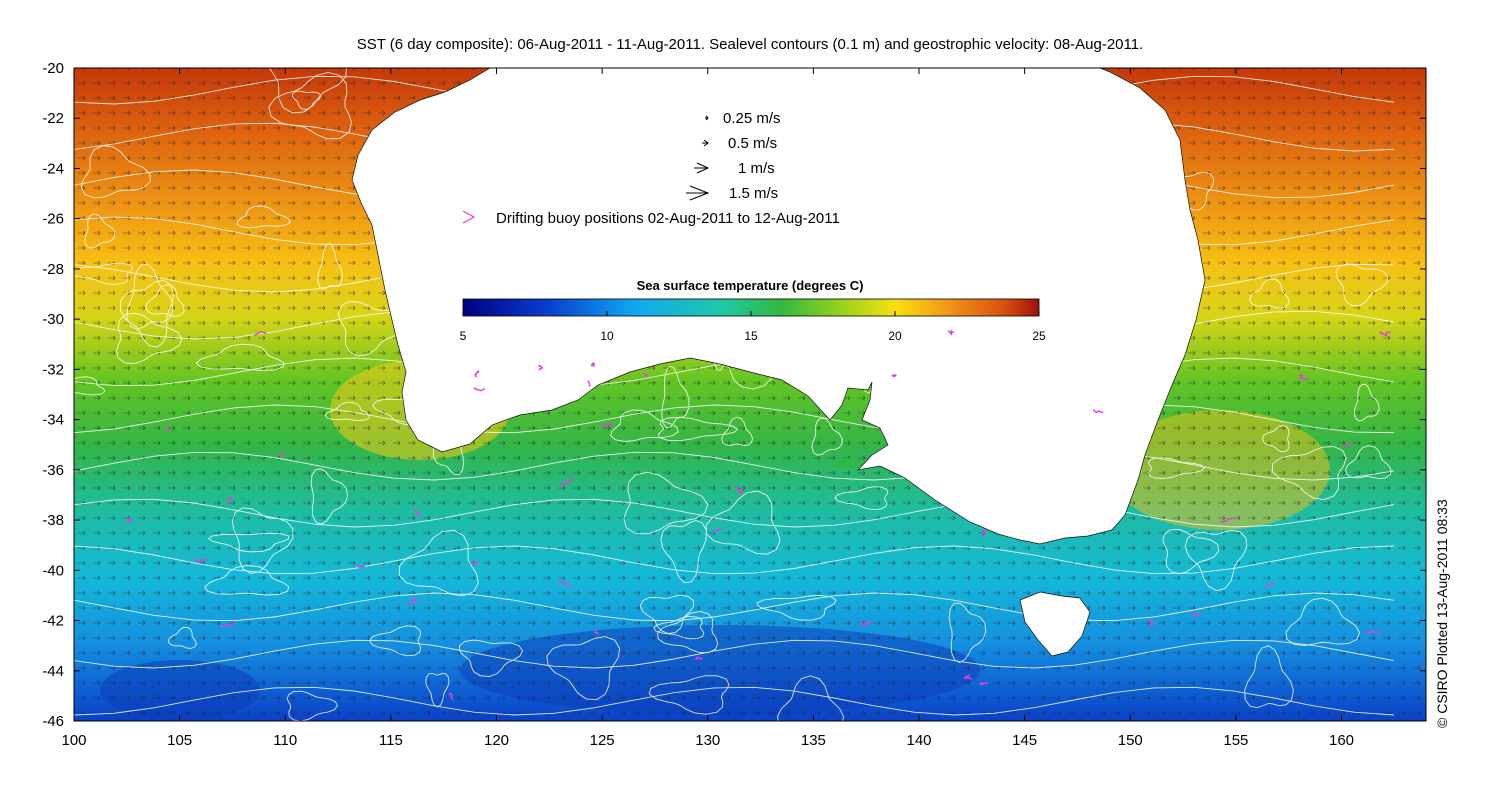 The width and height of the screenshot is (1500, 790). I want to click on colorbar-tick-label: 5, so click(463, 336).